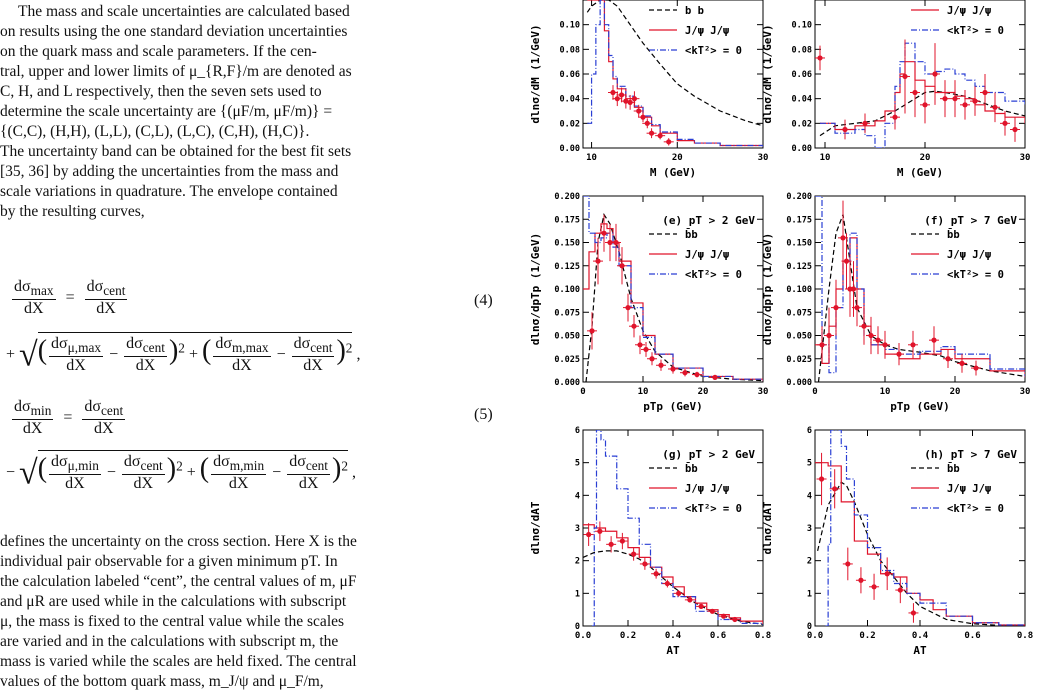  What do you see at coordinates (577, 431) in the screenshot?
I see `y-tick-label-g: 6` at bounding box center [577, 431].